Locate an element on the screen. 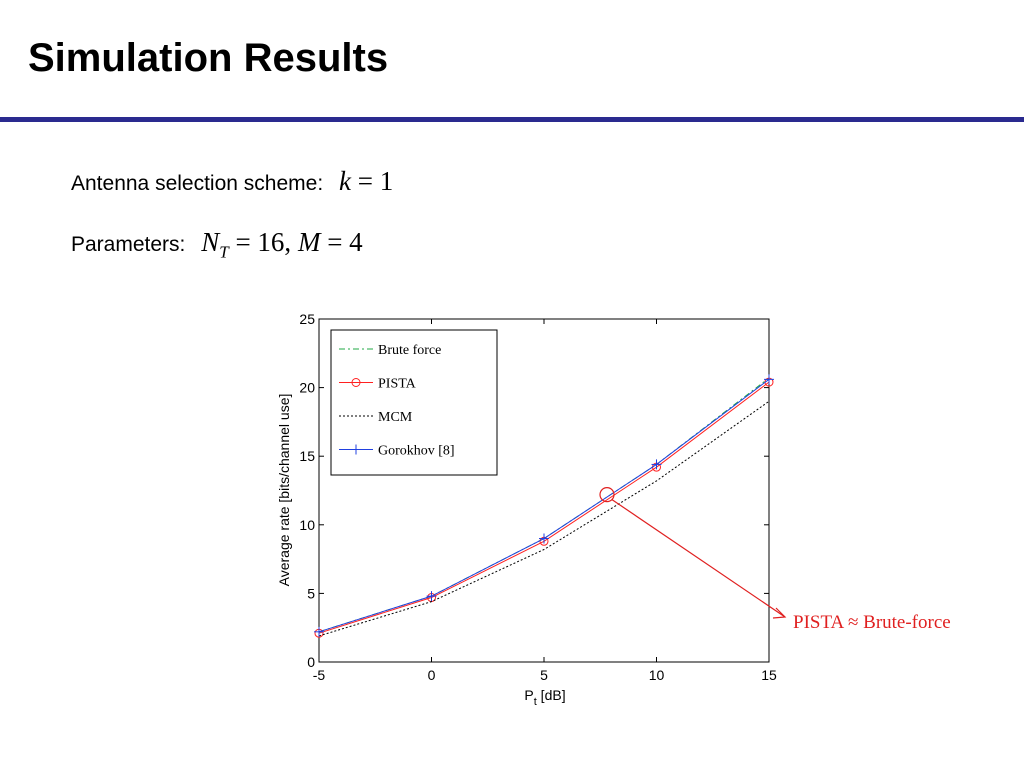  x-axis-label: Pt [dB] is located at coordinates (544, 697).